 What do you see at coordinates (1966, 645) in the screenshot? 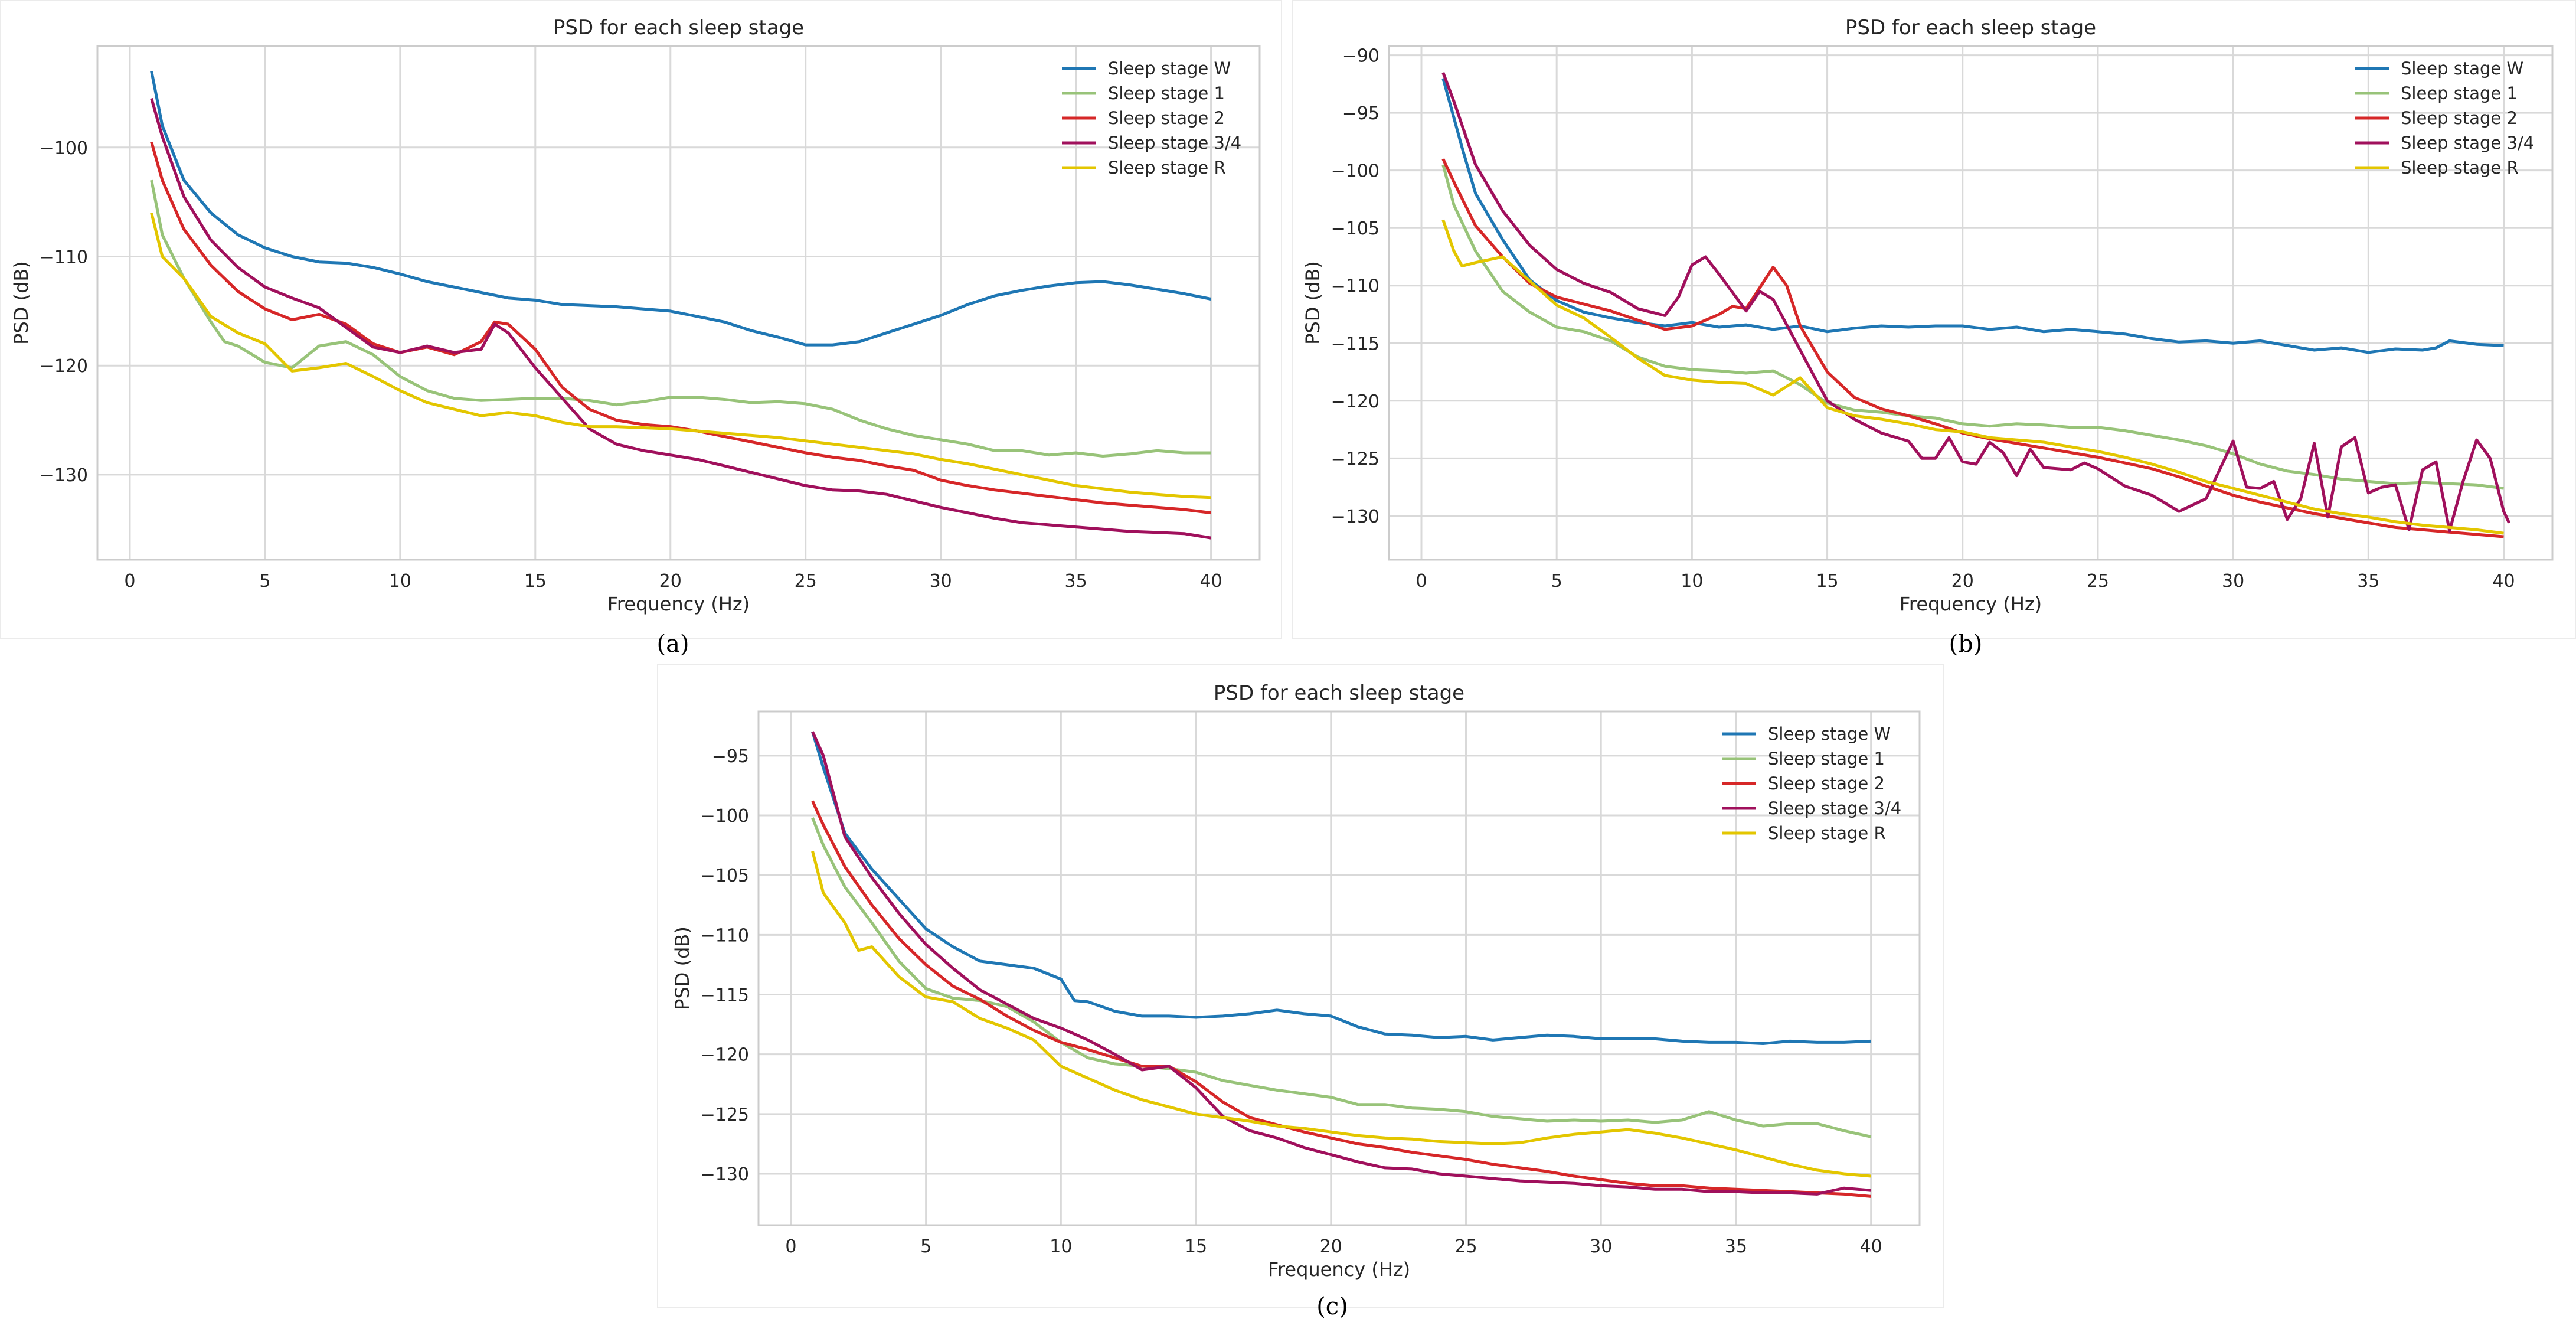
I see `caption-b: (b)` at bounding box center [1966, 645].